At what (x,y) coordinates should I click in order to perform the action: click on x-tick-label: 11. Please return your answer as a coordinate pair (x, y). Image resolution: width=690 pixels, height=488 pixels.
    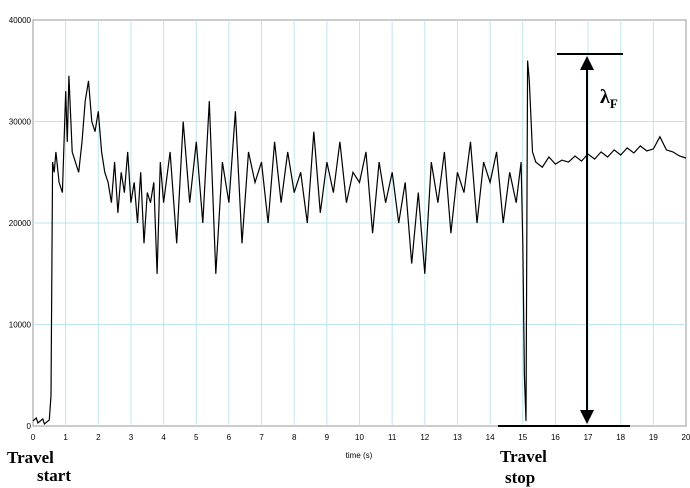
    Looking at the image, I should click on (392, 437).